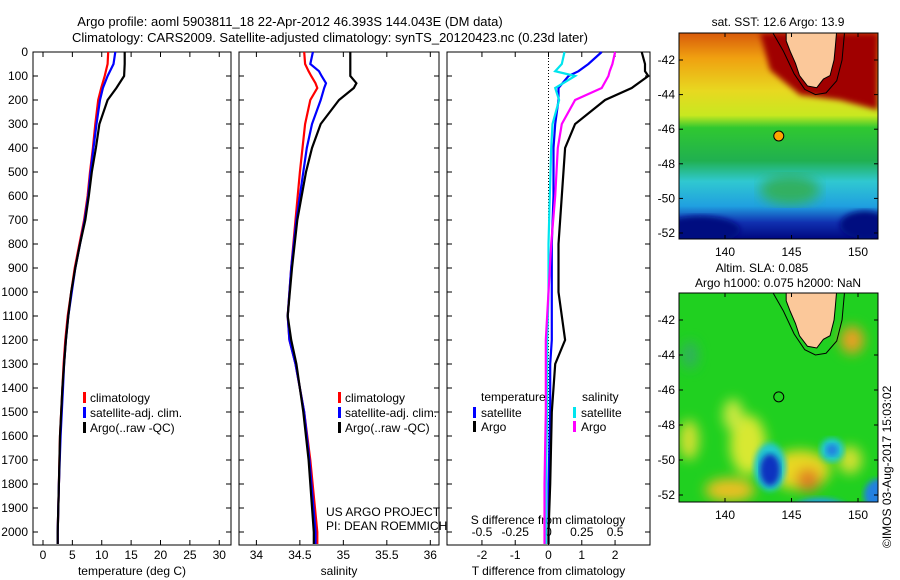 The image size is (900, 580). What do you see at coordinates (18, 244) in the screenshot?
I see `y-tick-label: 800` at bounding box center [18, 244].